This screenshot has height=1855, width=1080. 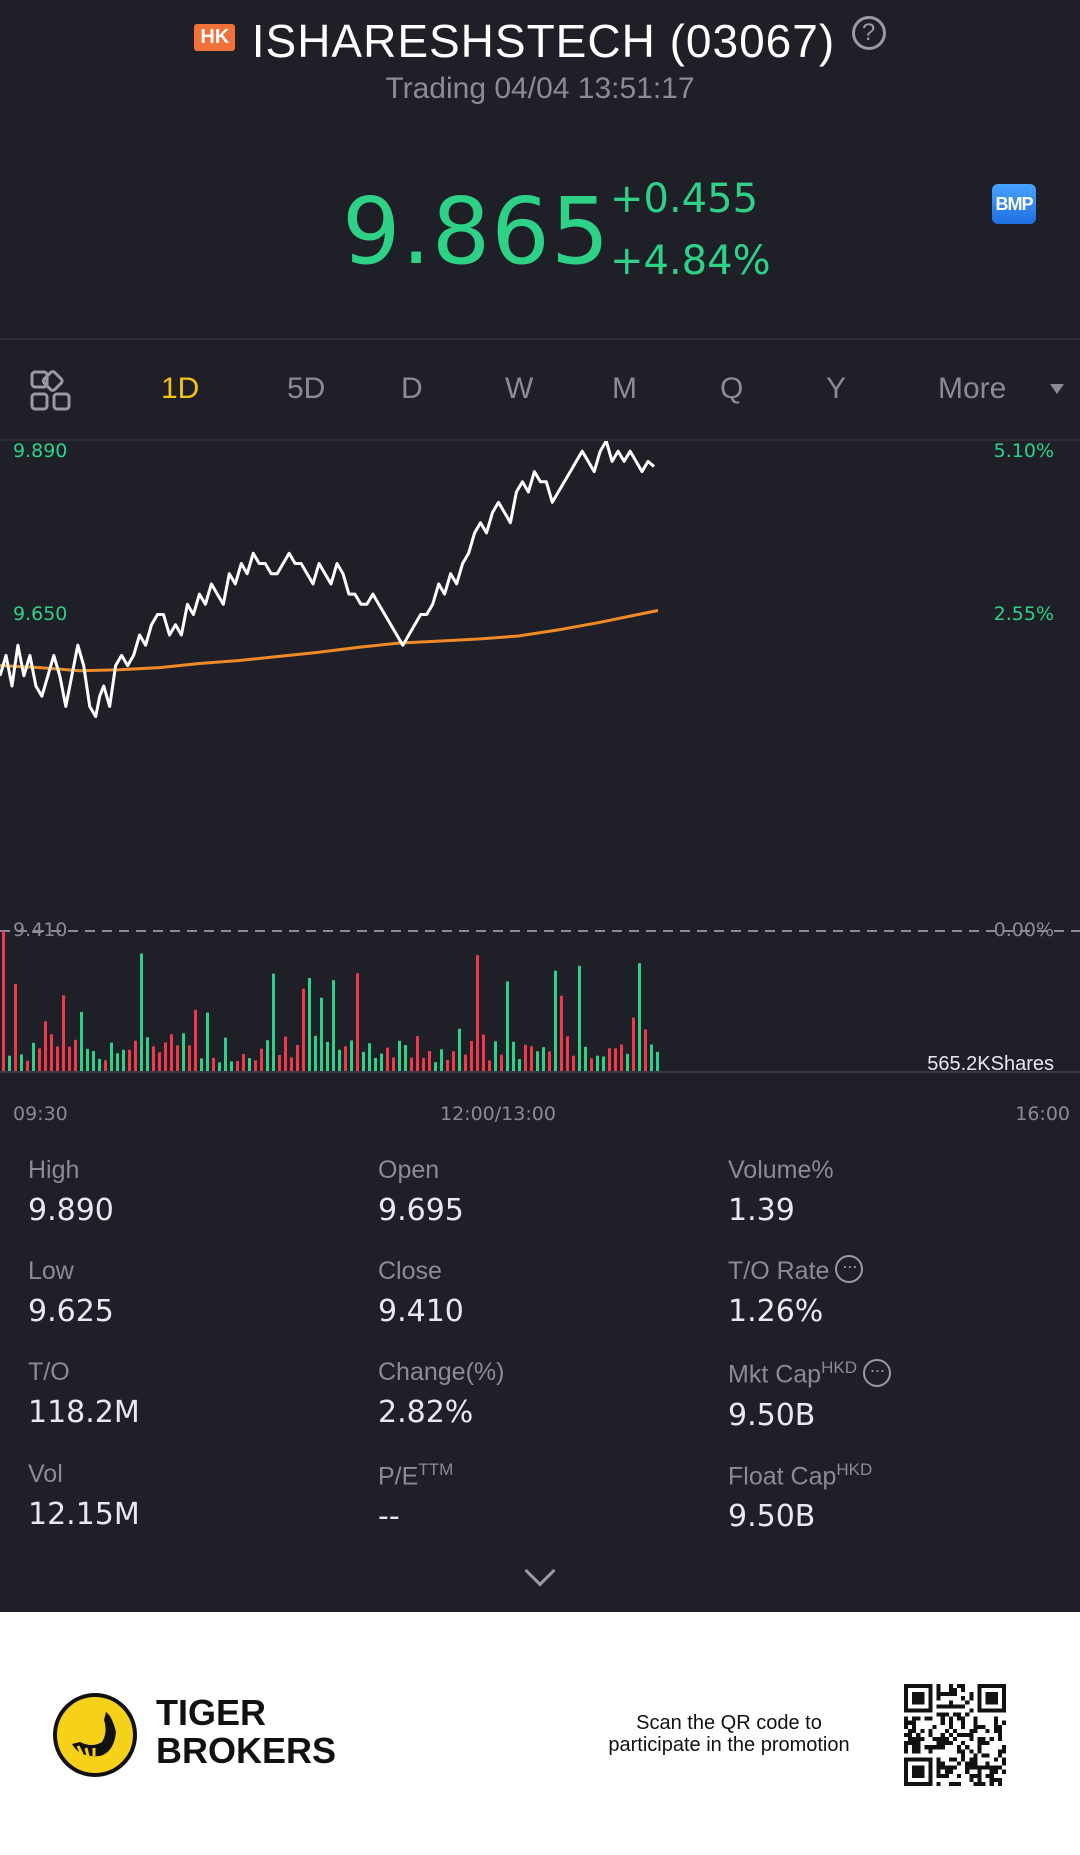 What do you see at coordinates (421, 1210) in the screenshot?
I see `stat-value: 9.695` at bounding box center [421, 1210].